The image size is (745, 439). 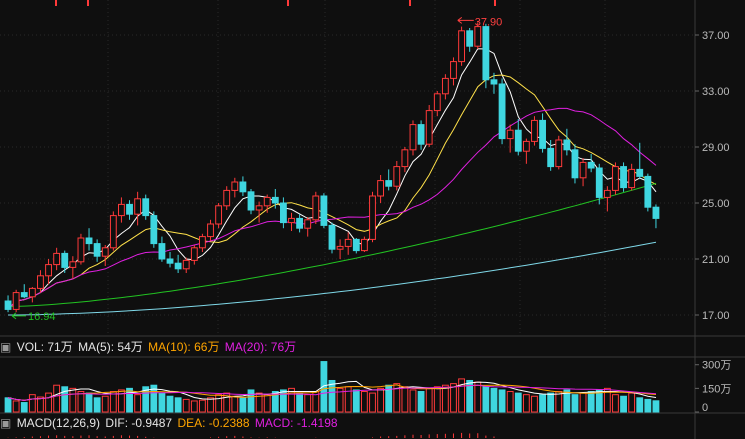 What do you see at coordinates (184, 347) in the screenshot?
I see `vol-ma10: MA(10): 66万` at bounding box center [184, 347].